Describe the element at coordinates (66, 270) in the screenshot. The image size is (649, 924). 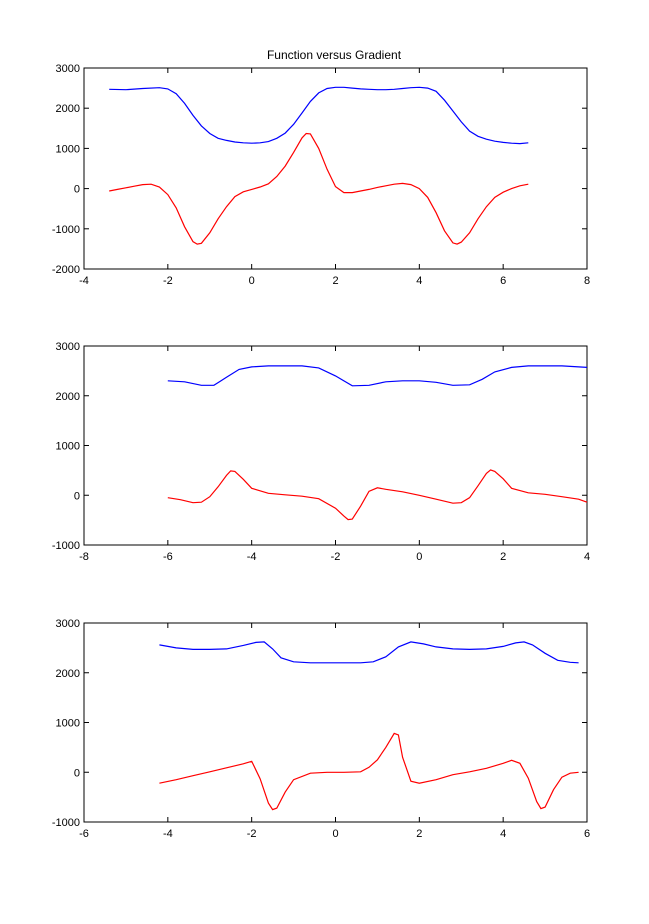
I see `y-tick-label: -2000` at that location.